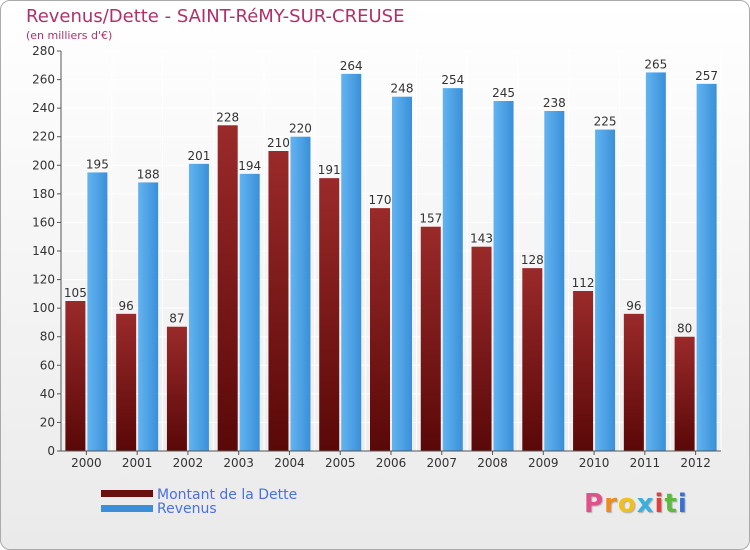  Describe the element at coordinates (176, 319) in the screenshot. I see `data-label-debt-2002: 87` at that location.